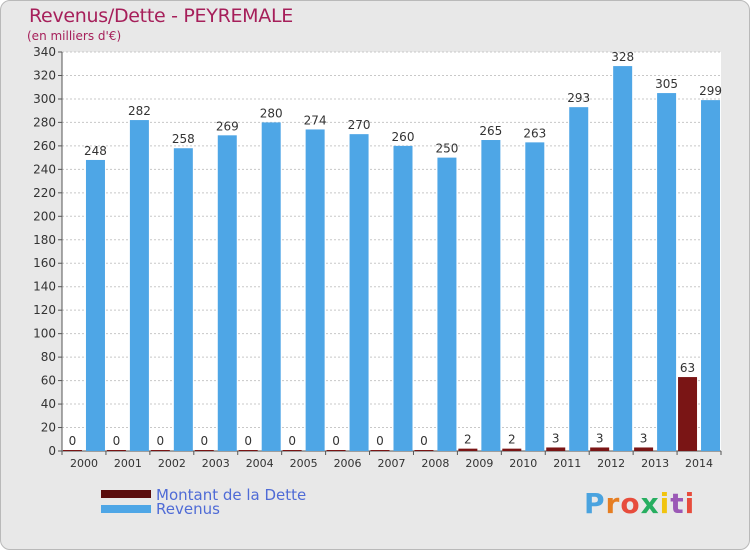 The image size is (750, 550). I want to click on logo-letter: x, so click(650, 503).